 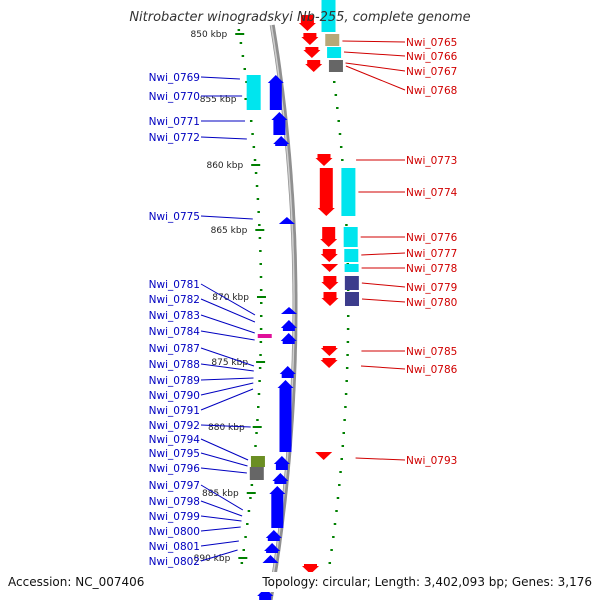 What do you see at coordinates (174, 562) in the screenshot?
I see `left-gene-label: Nwi_0802` at bounding box center [174, 562].